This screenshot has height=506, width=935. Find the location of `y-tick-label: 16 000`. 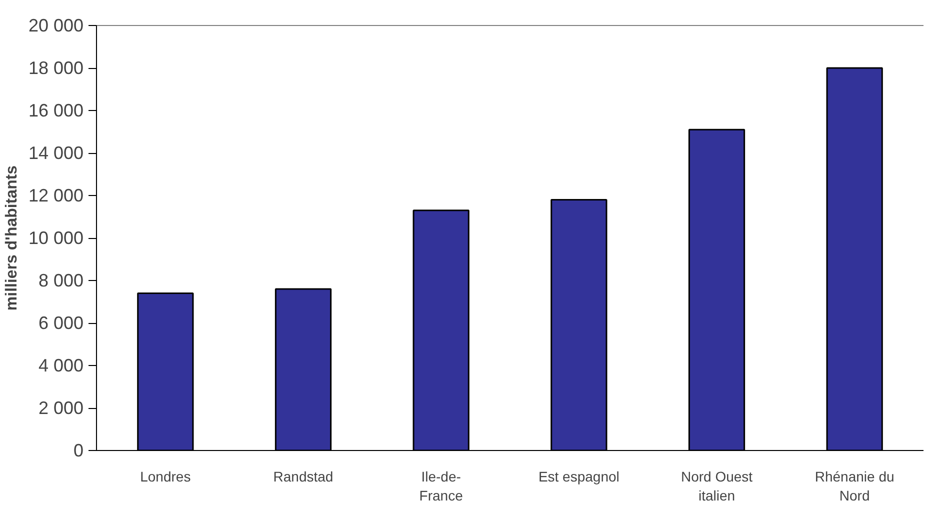

y-tick-label: 16 000 is located at coordinates (56, 110).